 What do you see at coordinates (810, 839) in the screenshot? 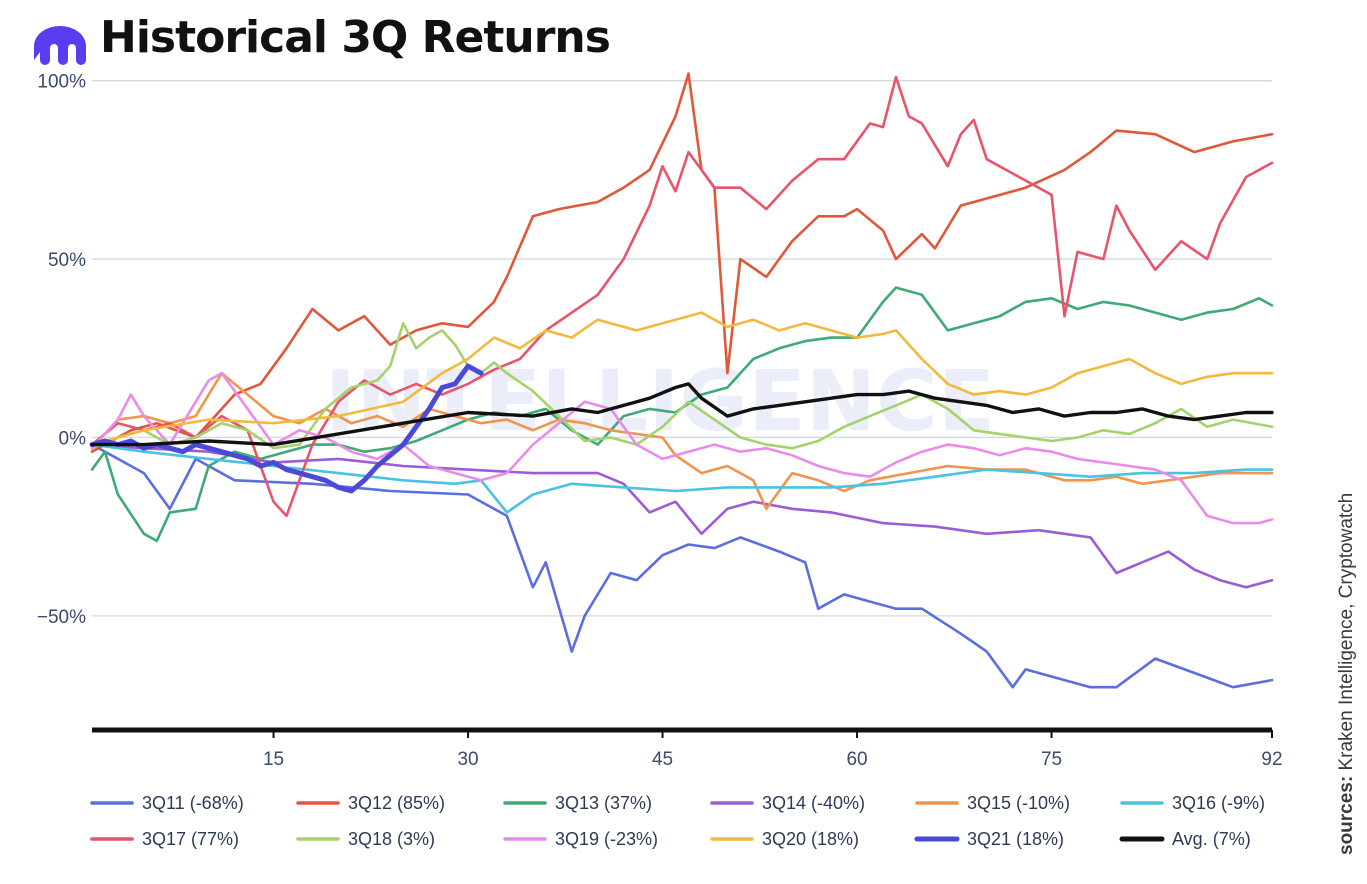
I see `legend-label: 3Q20 (18%)` at bounding box center [810, 839].